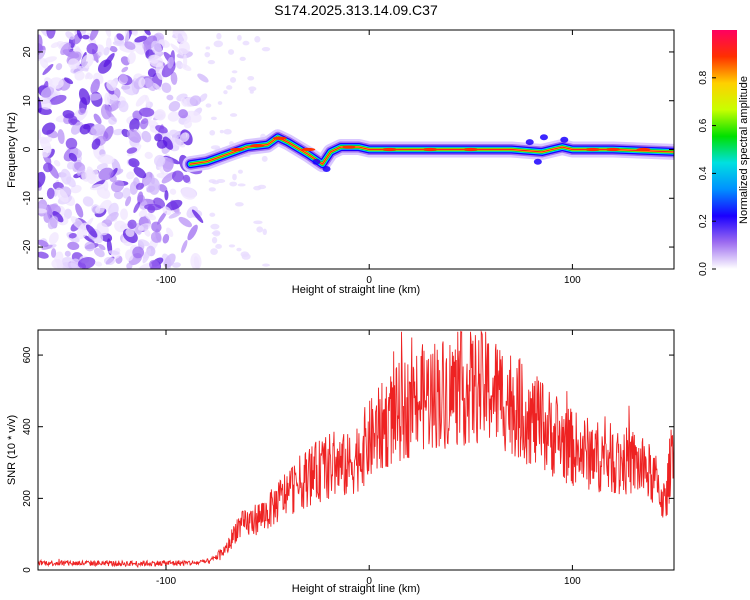  Describe the element at coordinates (166, 581) in the screenshot. I see `snr-xtick-label: -100` at that location.